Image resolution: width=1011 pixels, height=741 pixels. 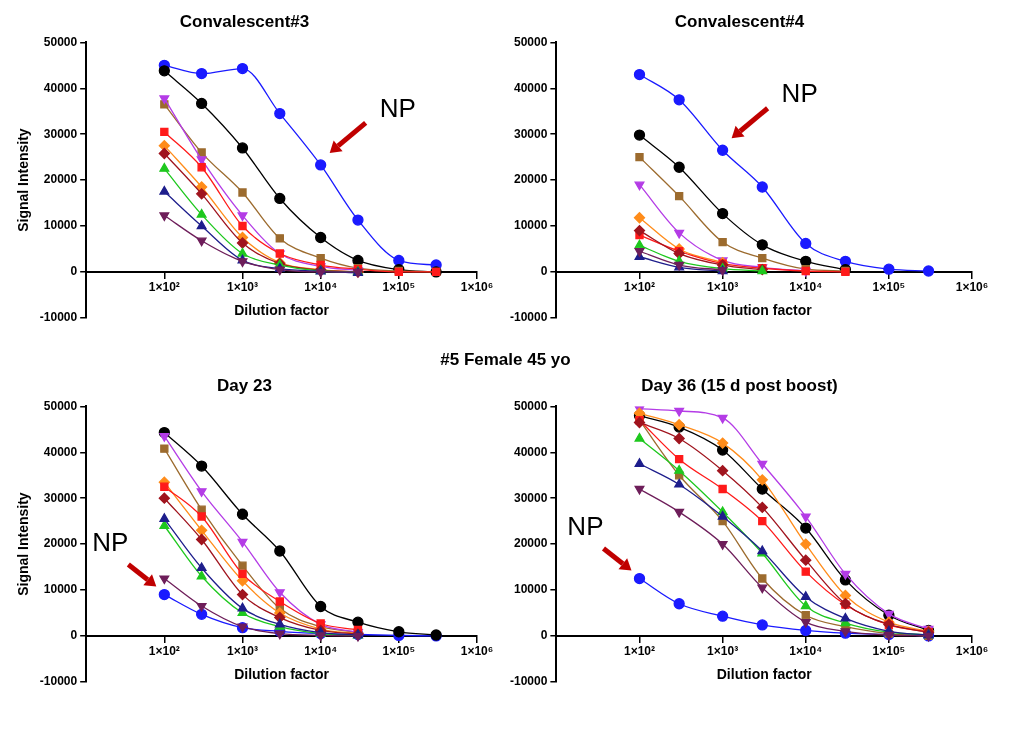 What do you see at coordinates (244, 385) in the screenshot?
I see `chart-title: Day 23` at bounding box center [244, 385].